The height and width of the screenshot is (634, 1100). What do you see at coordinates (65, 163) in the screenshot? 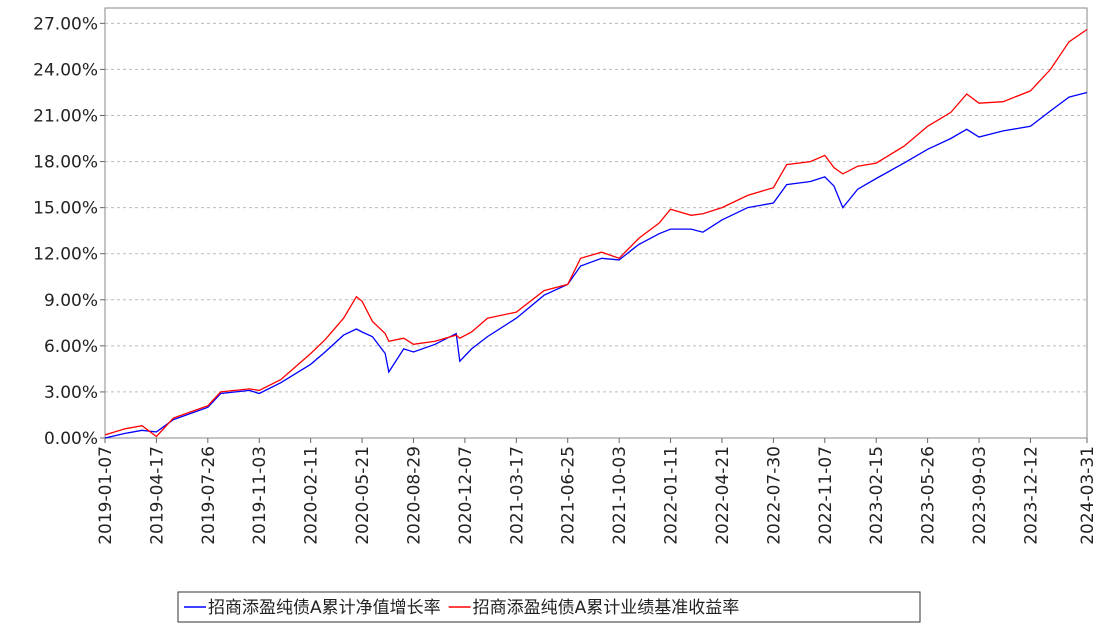
I see `y-tick-label: 18.00%` at bounding box center [65, 163].